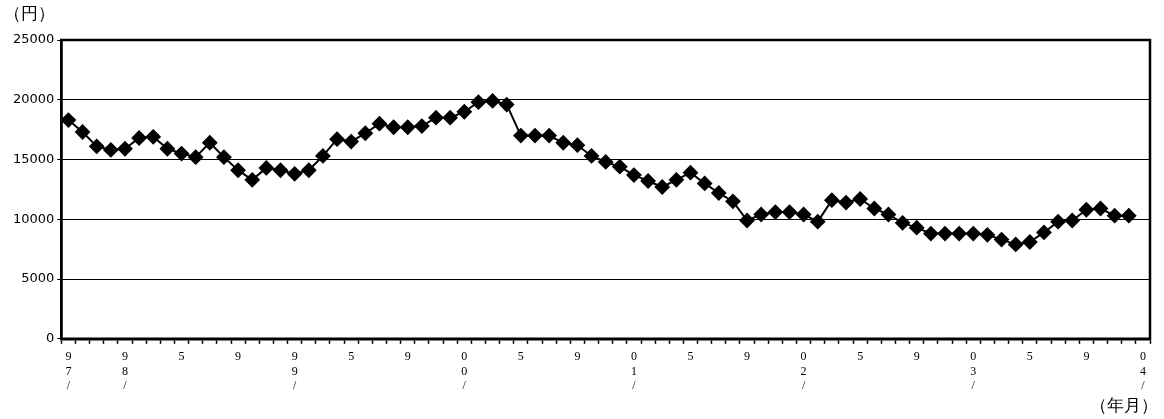 The width and height of the screenshot is (1164, 419). What do you see at coordinates (633, 370) in the screenshot?
I see `x-tick-label: 01/` at bounding box center [633, 370].